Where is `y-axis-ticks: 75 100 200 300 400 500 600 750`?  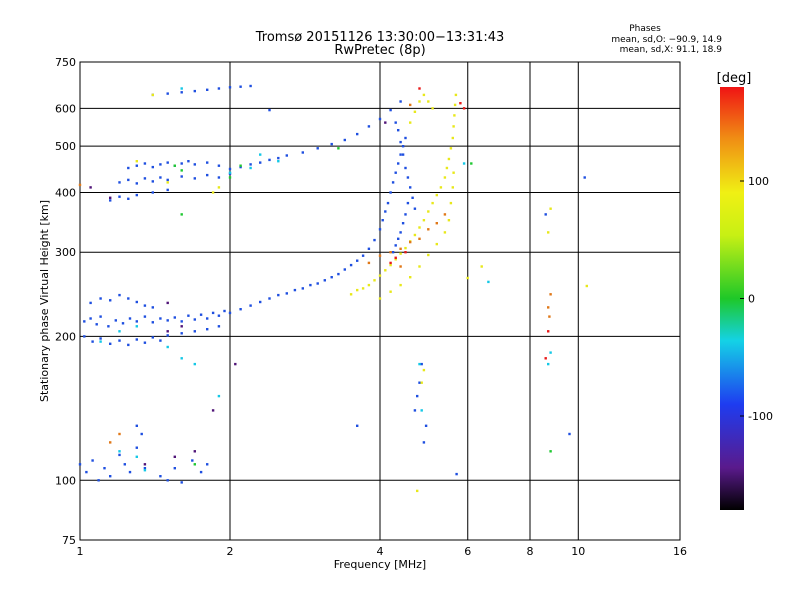 y-axis-ticks: 75 100 200 300 400 500 600 750 is located at coordinates (65, 301).